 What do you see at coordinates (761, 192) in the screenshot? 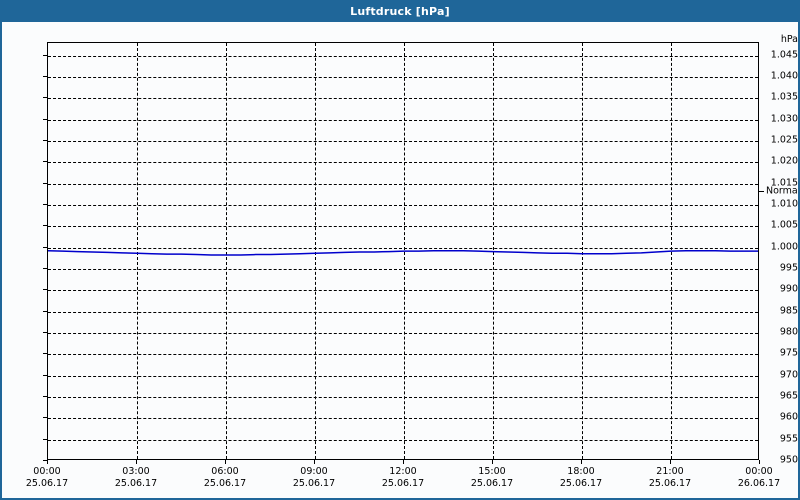
I see `normal-level-tick` at bounding box center [761, 192].